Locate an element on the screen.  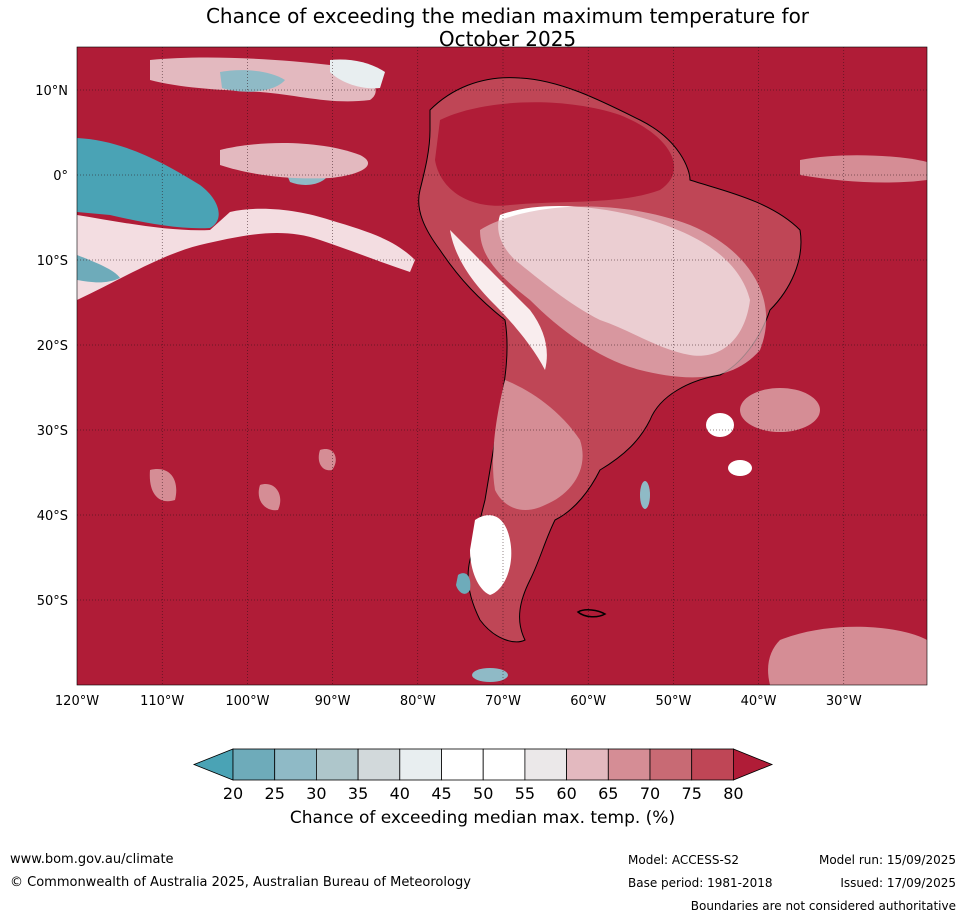
issued-label: Issued: 17/09/2025 is located at coordinates (898, 883).